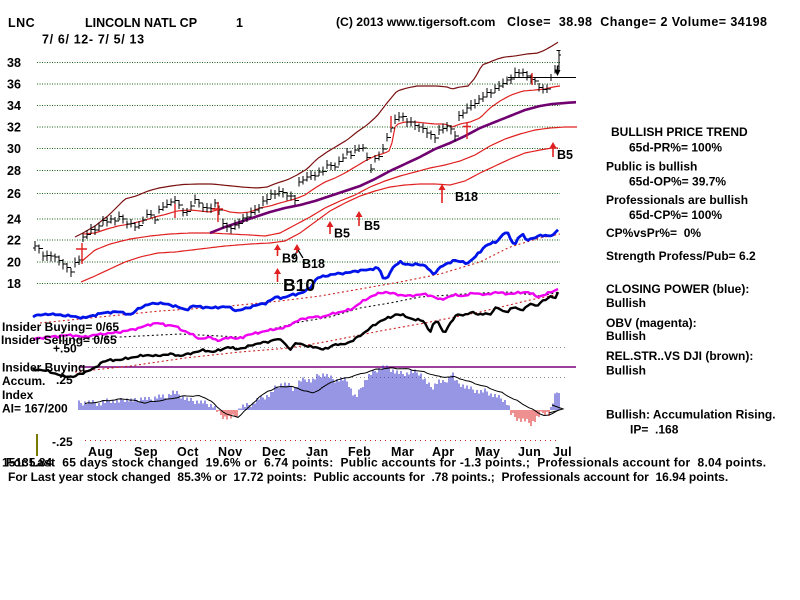 The width and height of the screenshot is (800, 600). Describe the element at coordinates (18, 395) in the screenshot. I see `svg-text: Index` at that location.